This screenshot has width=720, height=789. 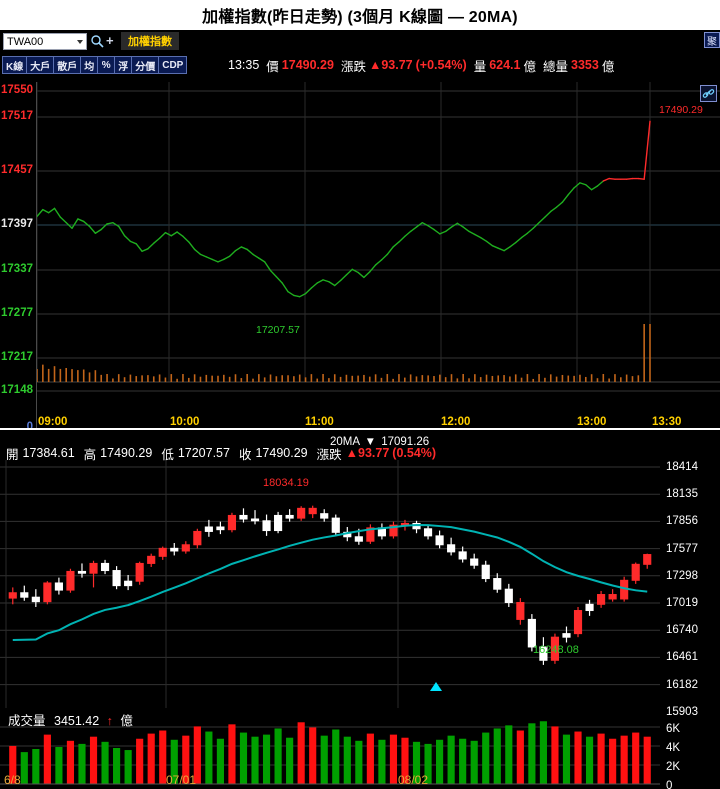 What do you see at coordinates (669, 784) in the screenshot?
I see `volume-y-label: 0` at bounding box center [669, 784].